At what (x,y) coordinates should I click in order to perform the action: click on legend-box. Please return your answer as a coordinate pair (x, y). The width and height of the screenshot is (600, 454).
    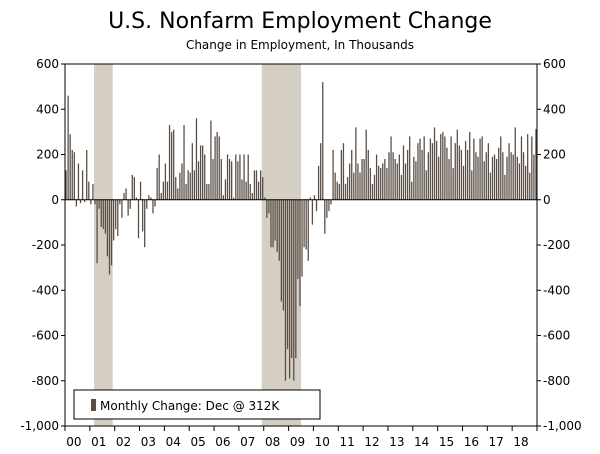
    Looking at the image, I should click on (197, 404).